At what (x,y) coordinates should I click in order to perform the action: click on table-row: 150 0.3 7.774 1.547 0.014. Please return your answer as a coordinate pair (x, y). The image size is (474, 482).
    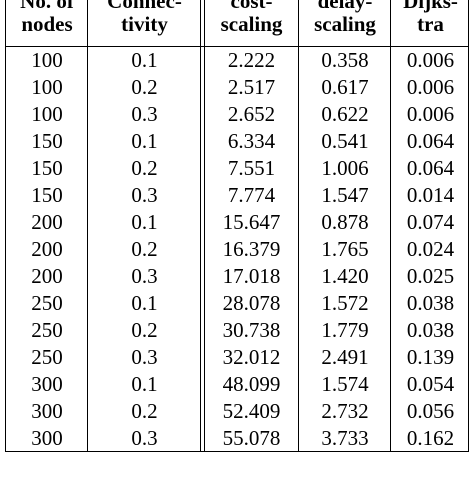
    Looking at the image, I should click on (237, 195).